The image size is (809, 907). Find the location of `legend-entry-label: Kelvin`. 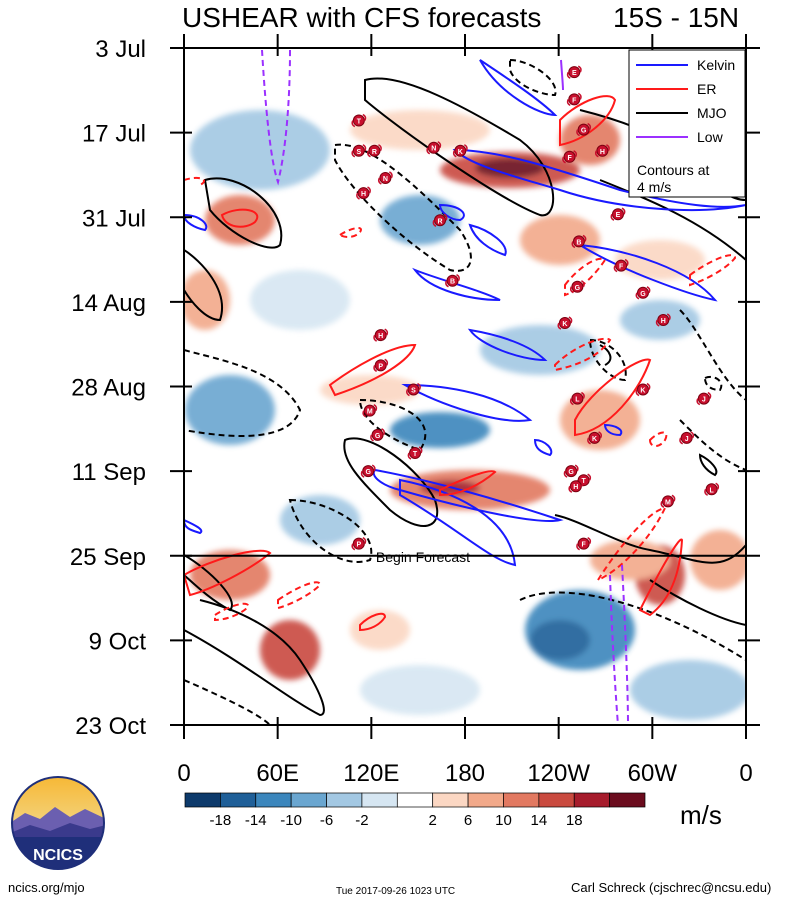

legend-entry-label: Kelvin is located at coordinates (716, 65).